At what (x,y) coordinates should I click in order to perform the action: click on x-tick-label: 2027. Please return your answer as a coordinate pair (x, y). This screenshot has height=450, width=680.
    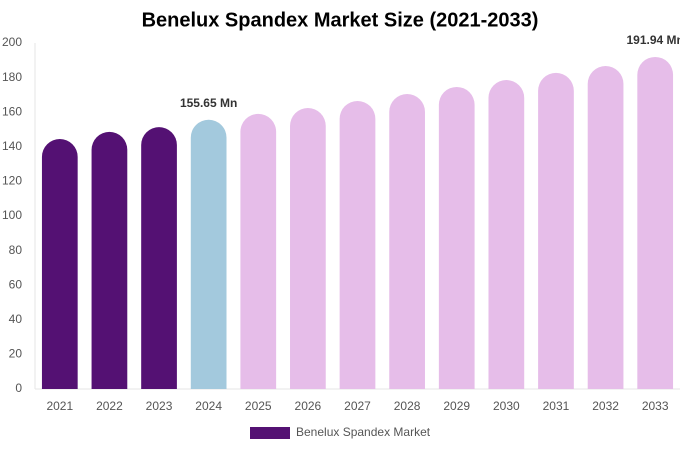
    Looking at the image, I should click on (357, 406).